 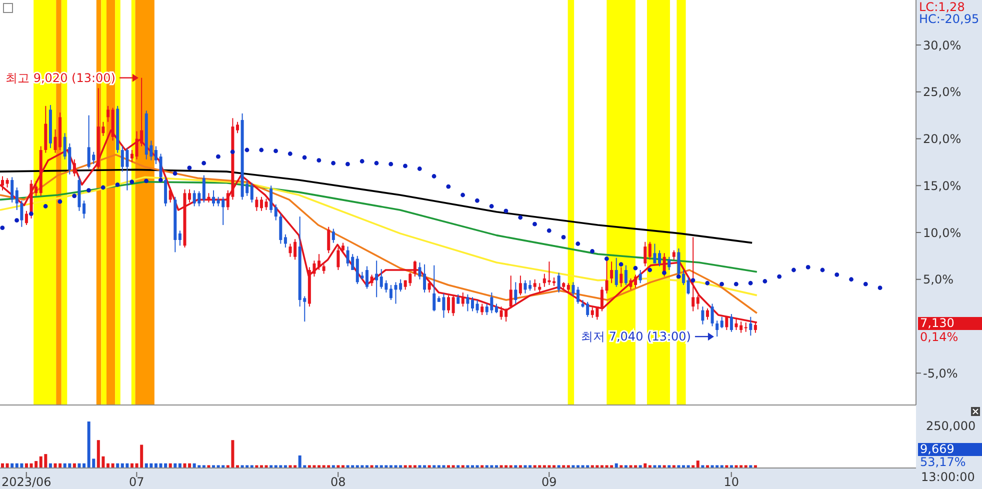 I want to click on x-tick-label: 2023/06, so click(x=26, y=482).